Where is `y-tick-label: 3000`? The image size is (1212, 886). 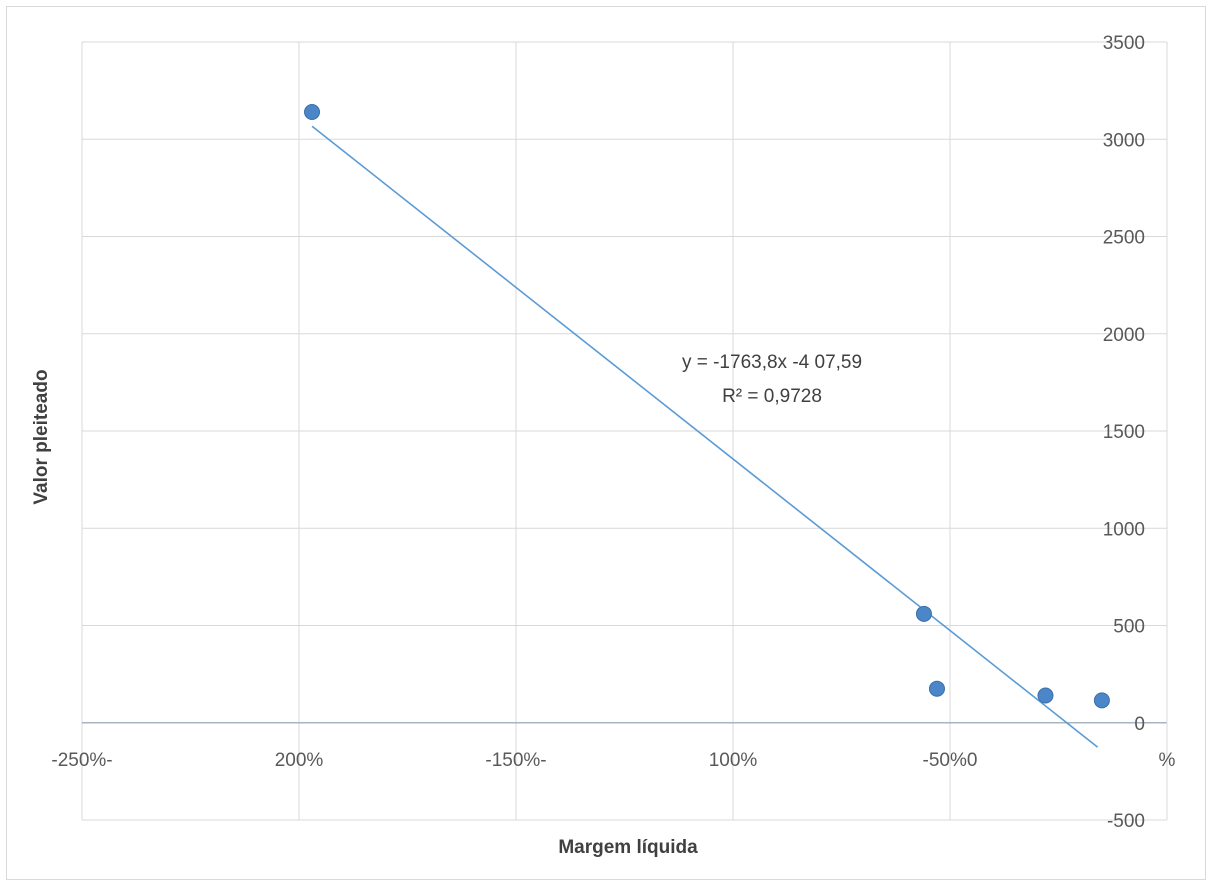
y-tick-label: 3000 is located at coordinates (1124, 140).